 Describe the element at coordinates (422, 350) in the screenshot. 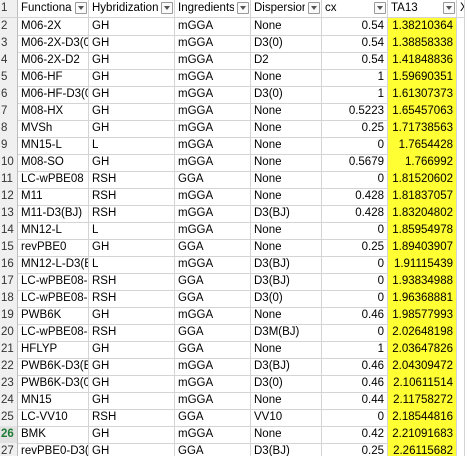

I see `cell-ta13: 2.03647826` at that location.